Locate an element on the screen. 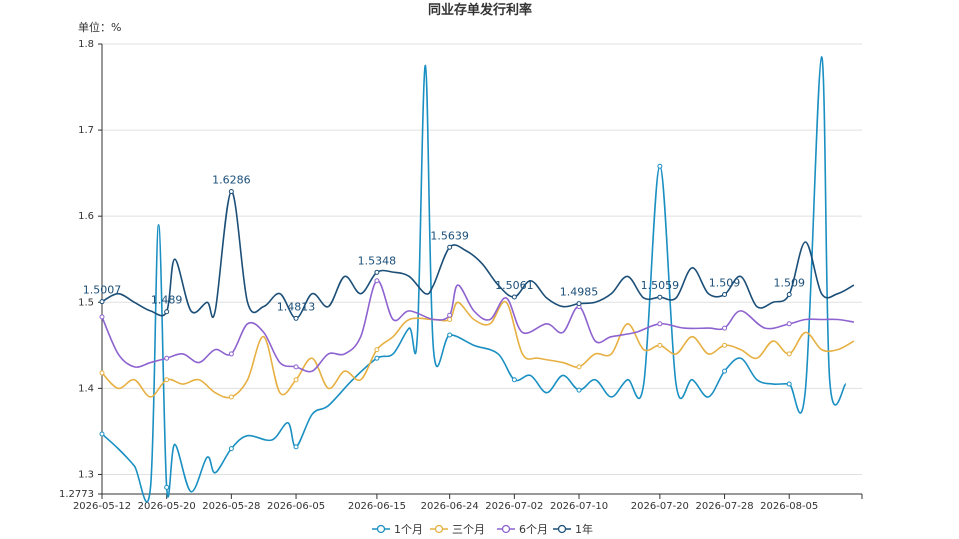  data-label: 1.4813 is located at coordinates (296, 306).